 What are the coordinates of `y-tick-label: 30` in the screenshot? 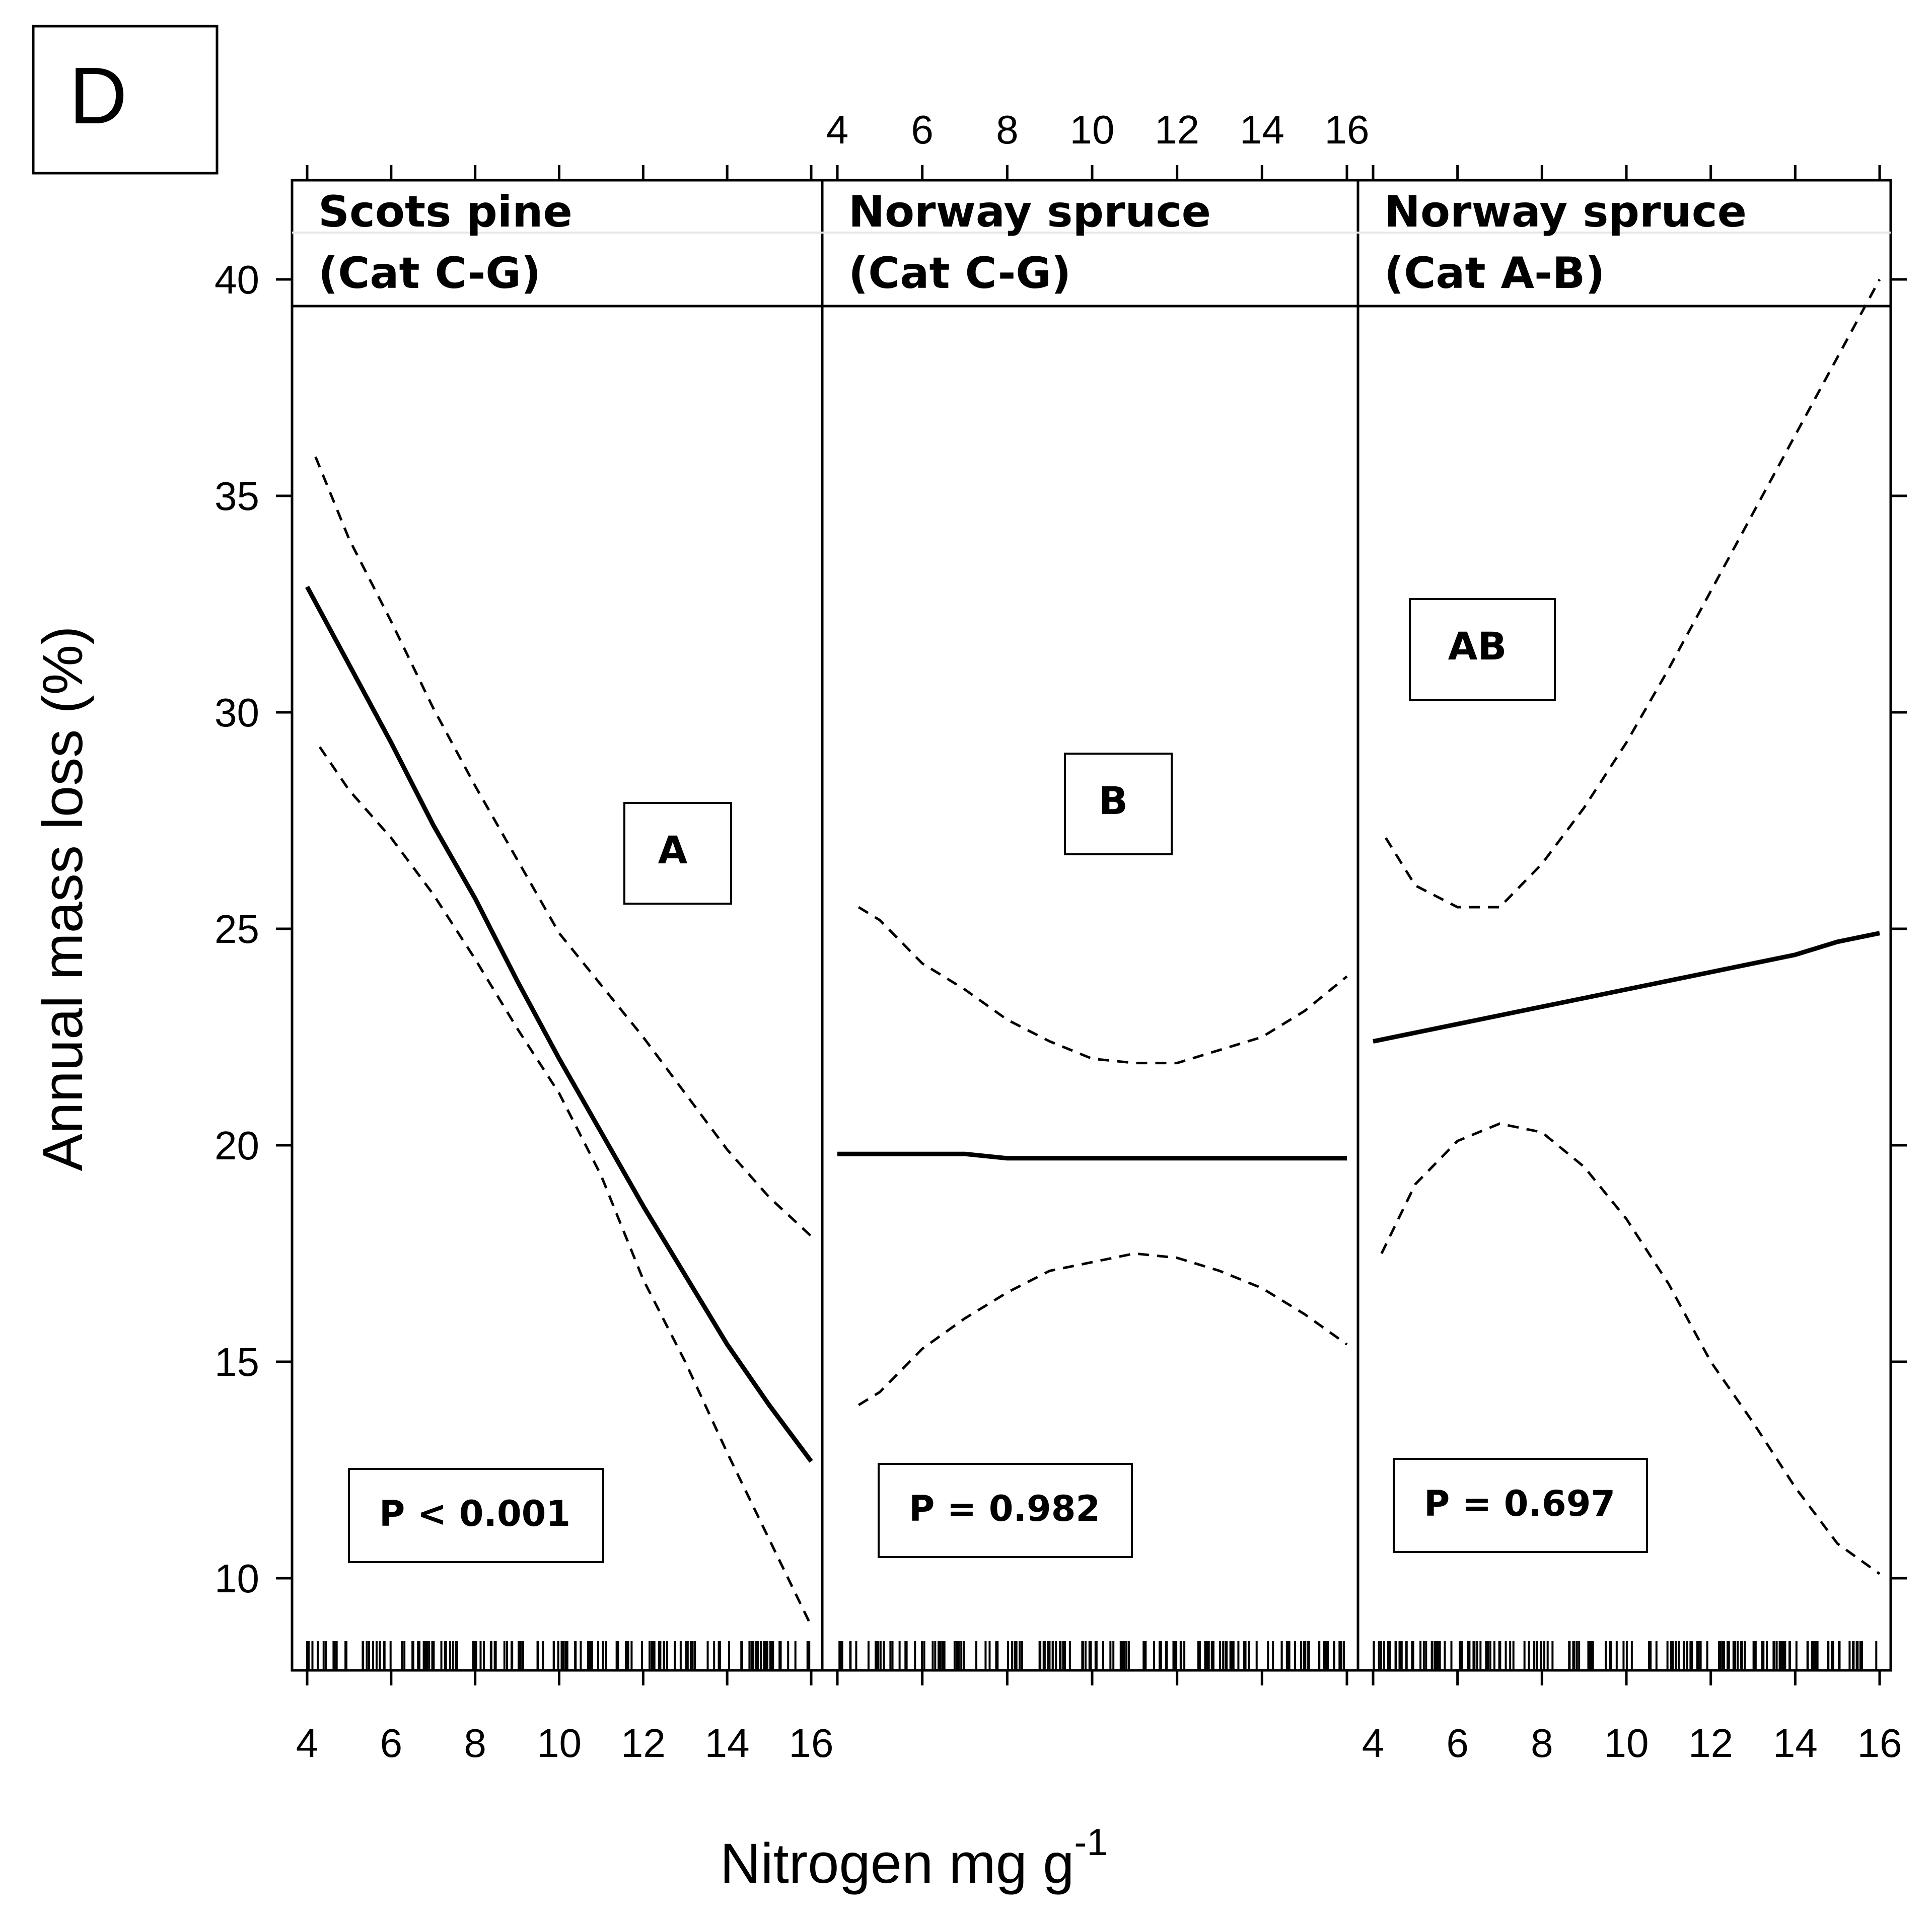 It's located at (236, 712).